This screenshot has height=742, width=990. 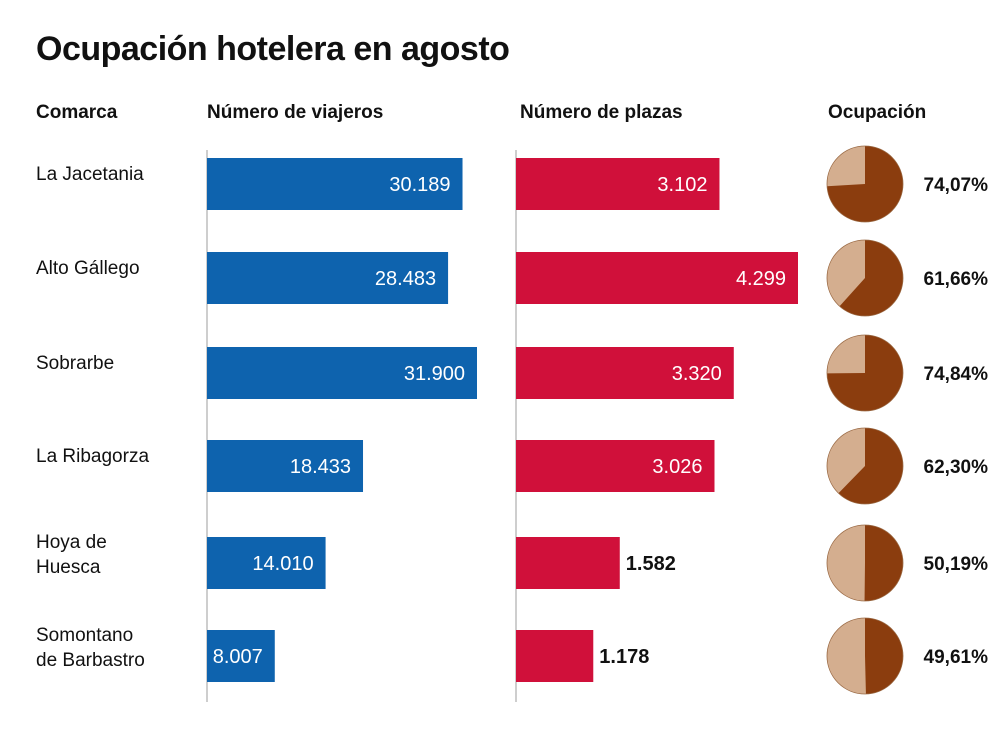 I want to click on plazas-value-label: 3.026, so click(x=677, y=467).